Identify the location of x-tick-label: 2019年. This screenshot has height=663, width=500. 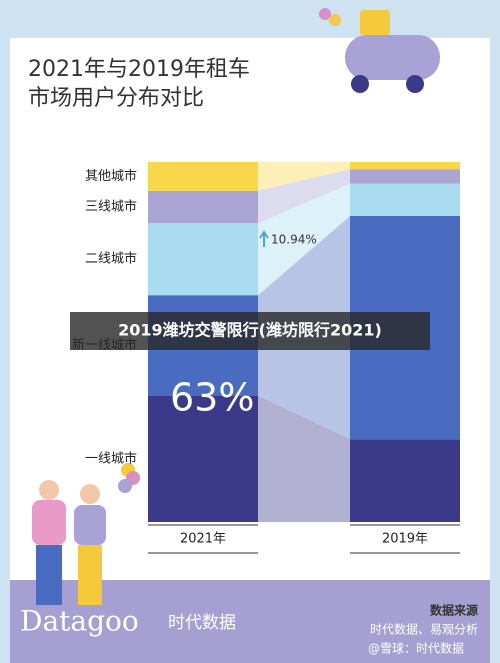
(405, 539).